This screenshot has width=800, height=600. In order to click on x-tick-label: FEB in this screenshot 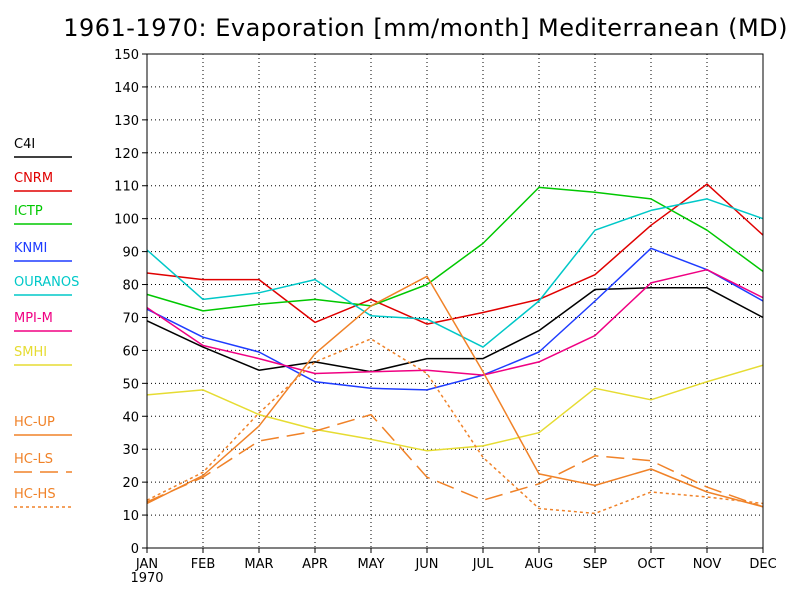, I will do `click(203, 564)`.